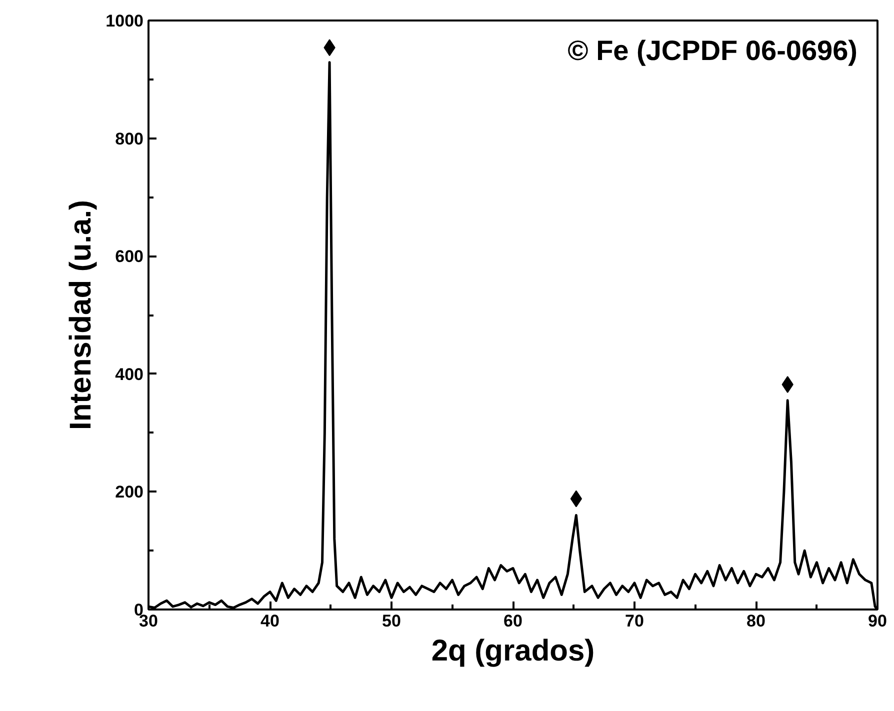 The width and height of the screenshot is (894, 711). I want to click on y-tick-label: 200, so click(129, 492).